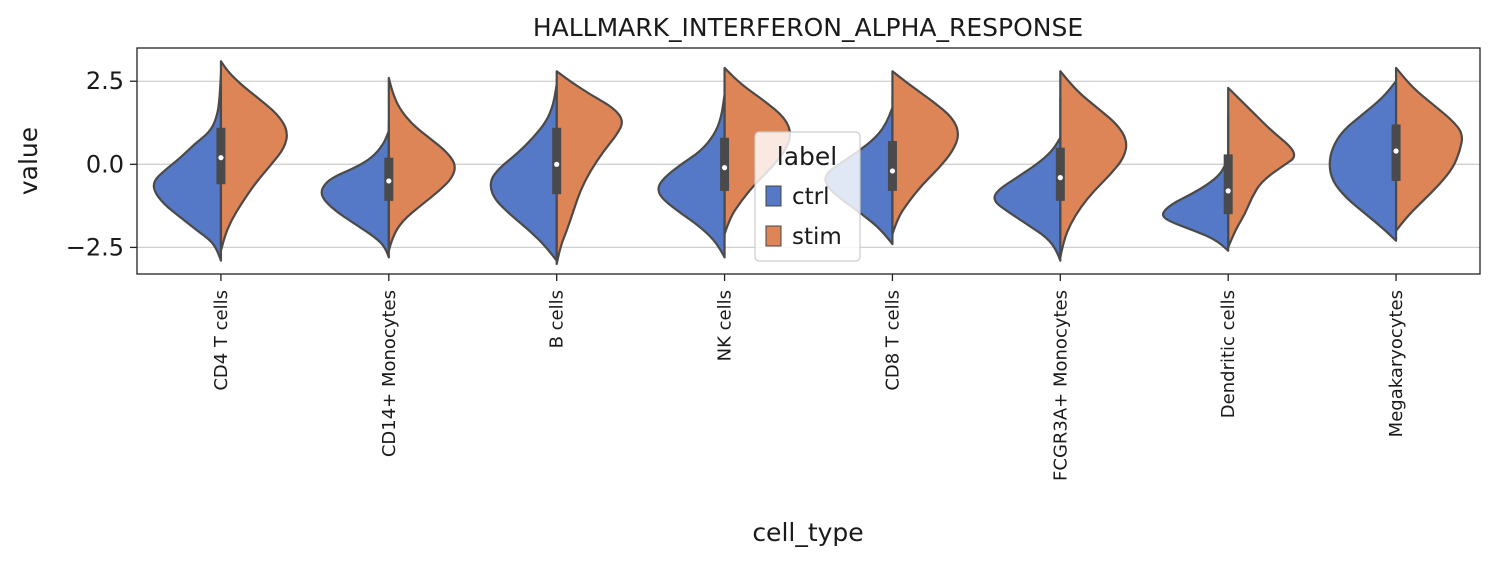 This screenshot has height=563, width=1494. I want to click on legend-swatch-ctrl, so click(773, 196).